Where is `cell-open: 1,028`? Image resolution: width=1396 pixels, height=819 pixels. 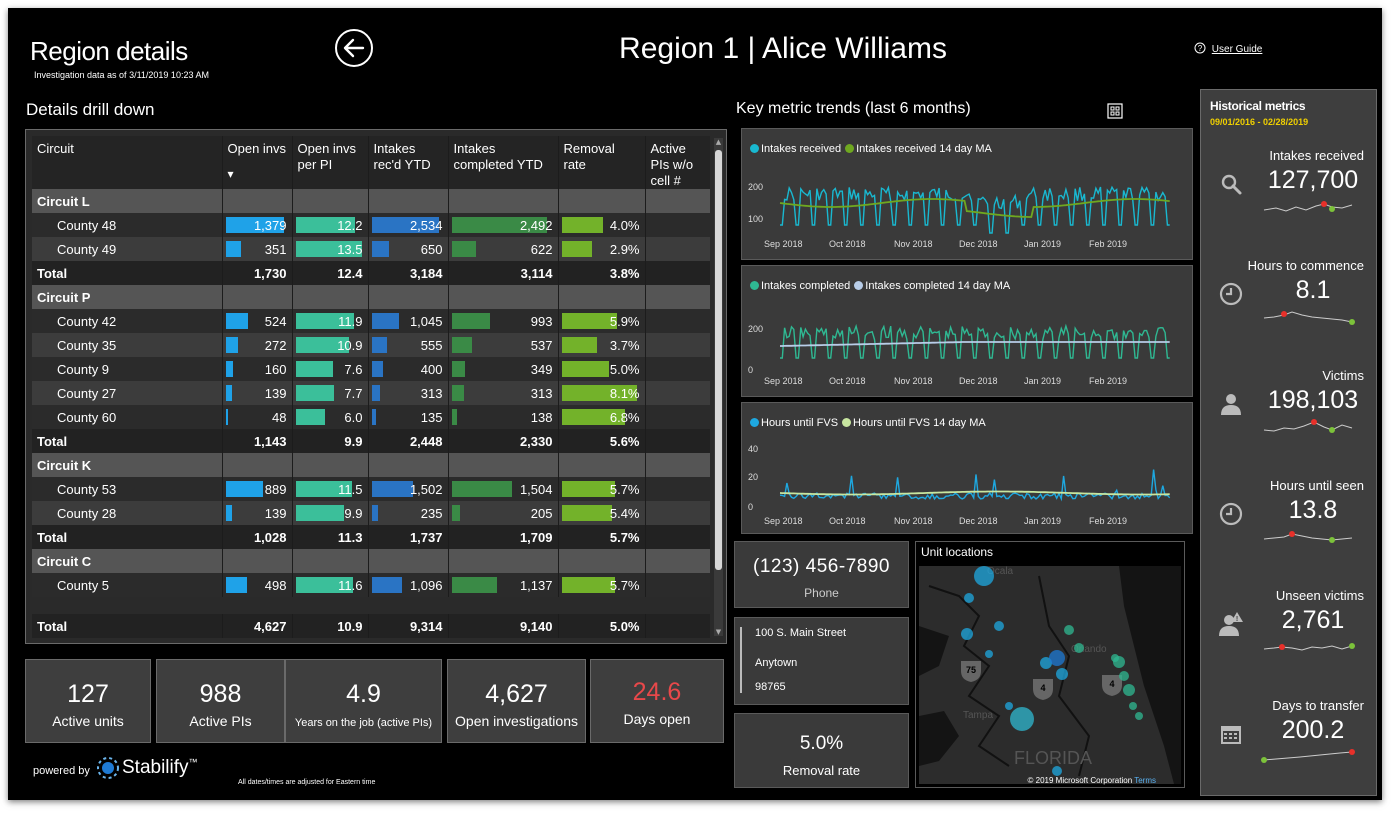
cell-open: 1,028 is located at coordinates (257, 537).